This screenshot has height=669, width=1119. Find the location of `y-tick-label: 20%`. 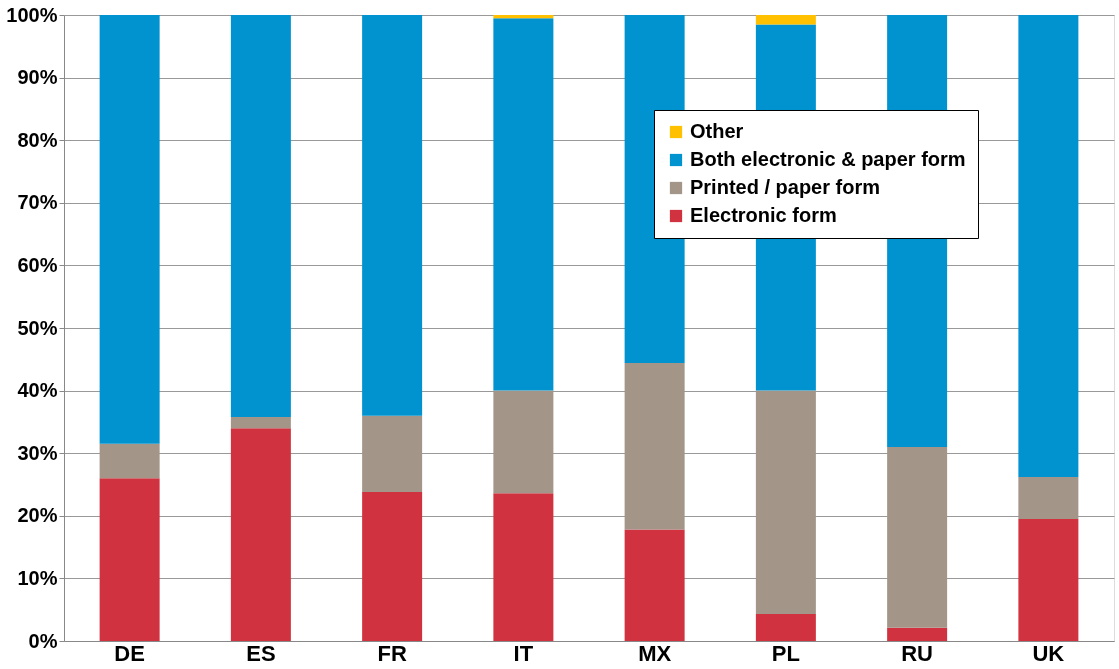

y-tick-label: 20% is located at coordinates (37, 515).